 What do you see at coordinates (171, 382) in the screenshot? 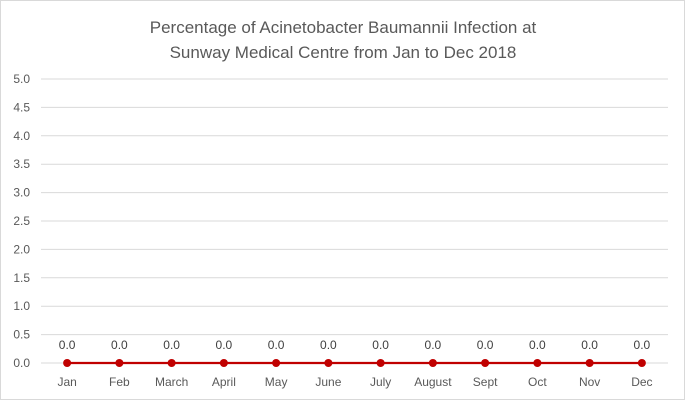
I see `x-tick-label: March` at bounding box center [171, 382].